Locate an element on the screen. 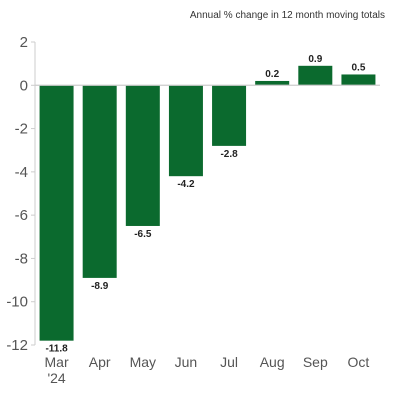 The height and width of the screenshot is (400, 400). x-tick-label: Oct is located at coordinates (359, 362).